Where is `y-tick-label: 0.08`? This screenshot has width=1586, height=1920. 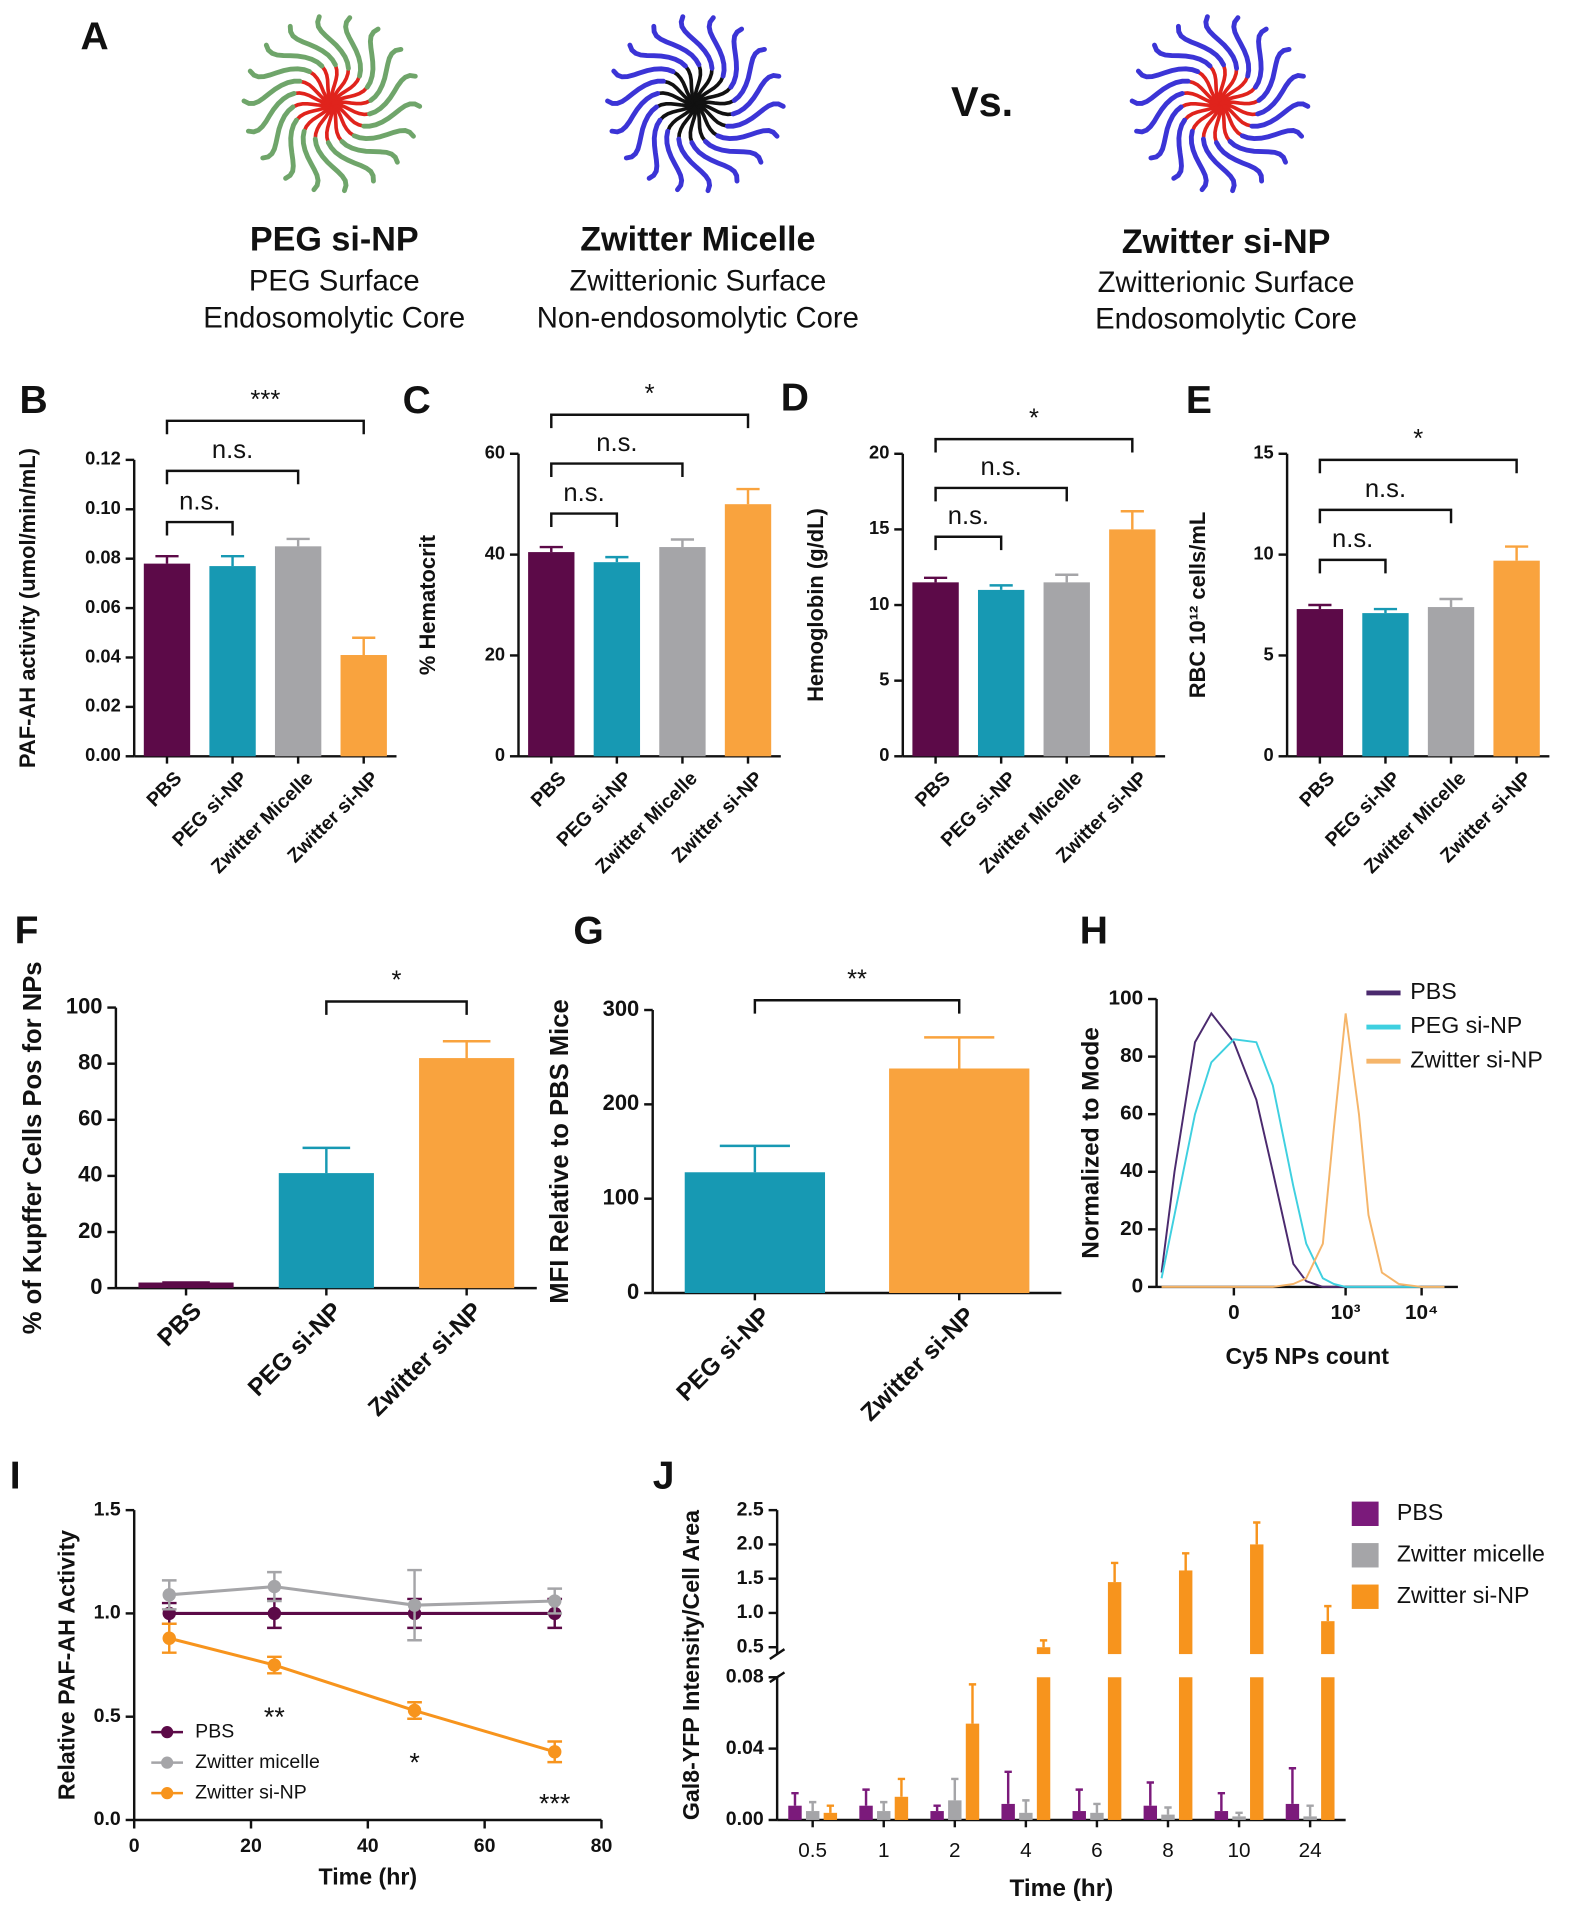
y-tick-label: 0.08 is located at coordinates (745, 1676).